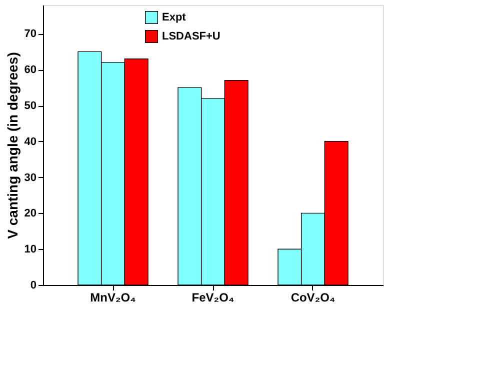 This screenshot has width=491, height=371. What do you see at coordinates (113, 297) in the screenshot?
I see `x-tick-label: MnV₂O₄` at bounding box center [113, 297].